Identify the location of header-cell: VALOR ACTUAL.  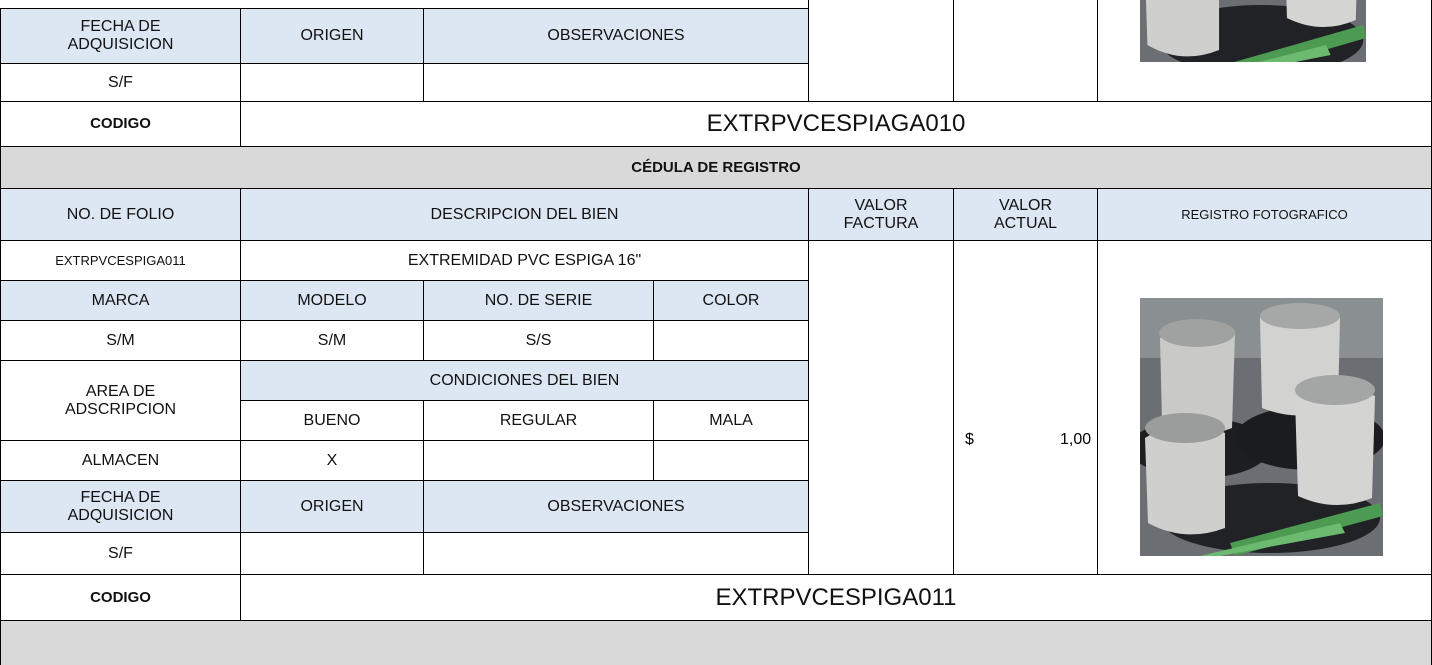
(1025, 214).